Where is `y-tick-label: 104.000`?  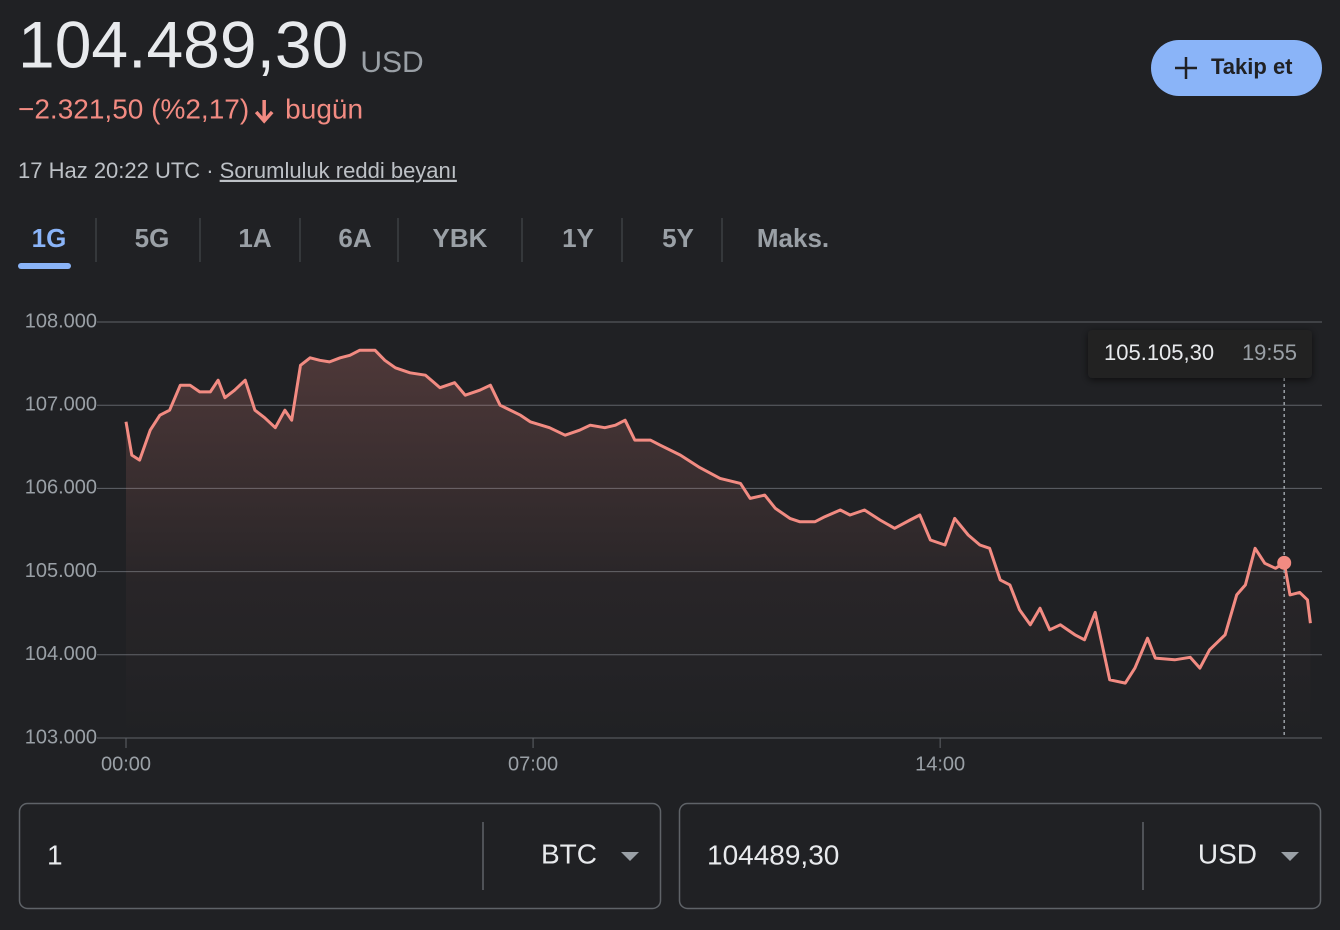
y-tick-label: 104.000 is located at coordinates (61, 654).